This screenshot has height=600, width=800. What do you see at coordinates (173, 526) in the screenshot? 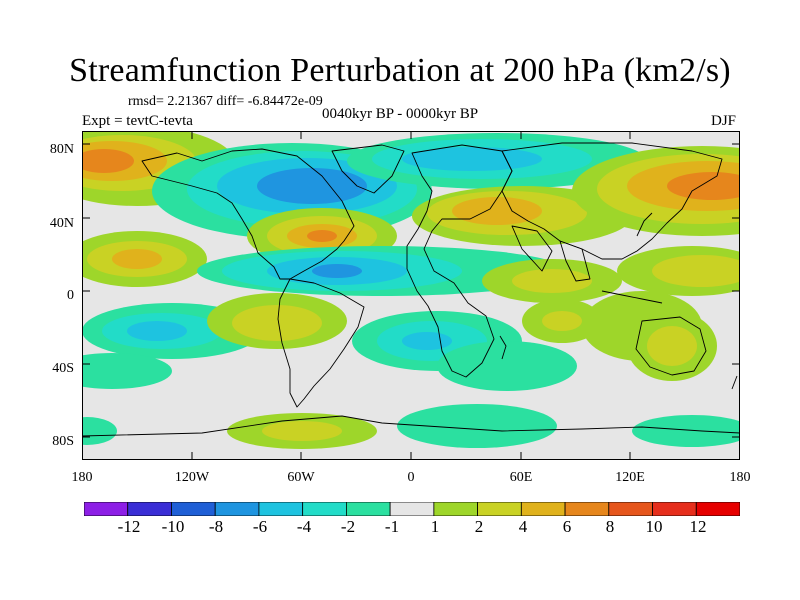
I see `colorbar-label: -10` at bounding box center [173, 526].